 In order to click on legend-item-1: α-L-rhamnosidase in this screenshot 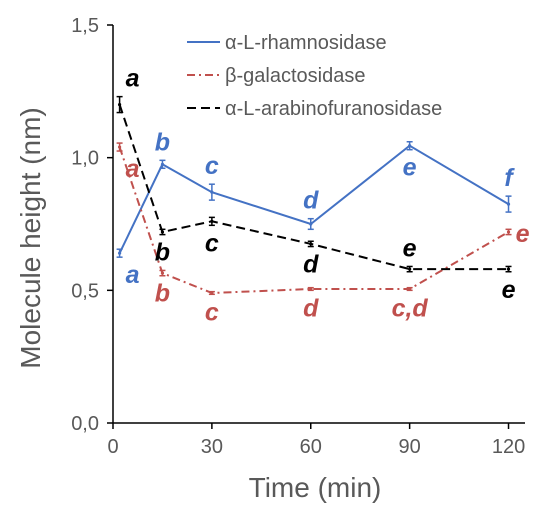, I will do `click(287, 43)`.